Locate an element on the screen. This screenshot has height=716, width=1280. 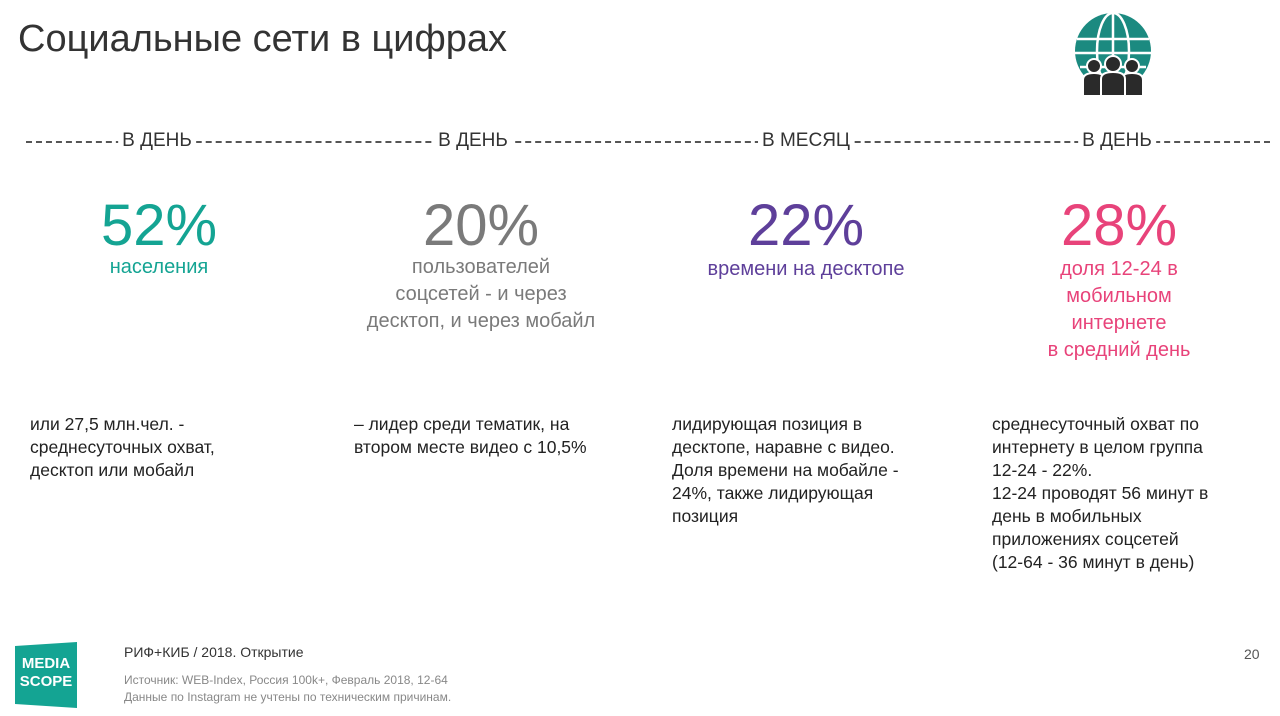
logo-text-1: MEDIA is located at coordinates (46, 663).